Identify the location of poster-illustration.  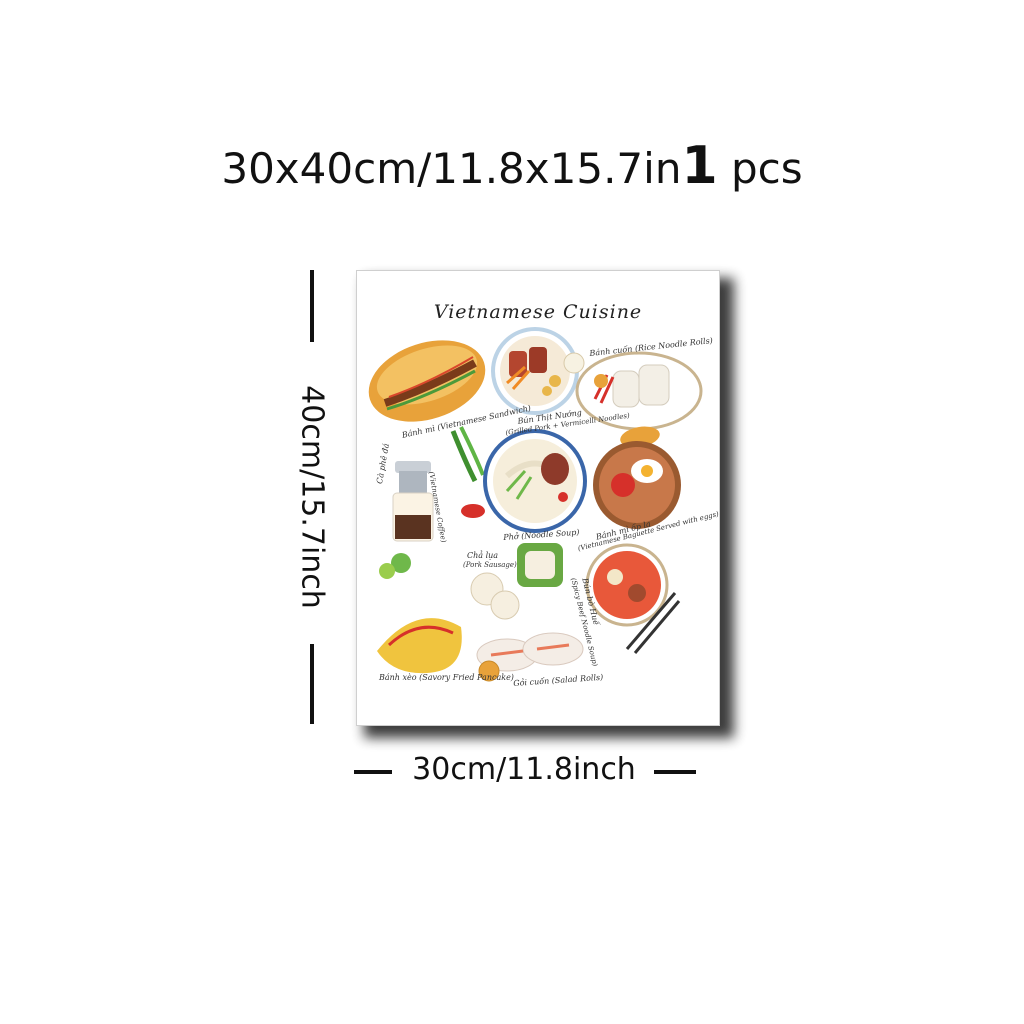
(535, 504).